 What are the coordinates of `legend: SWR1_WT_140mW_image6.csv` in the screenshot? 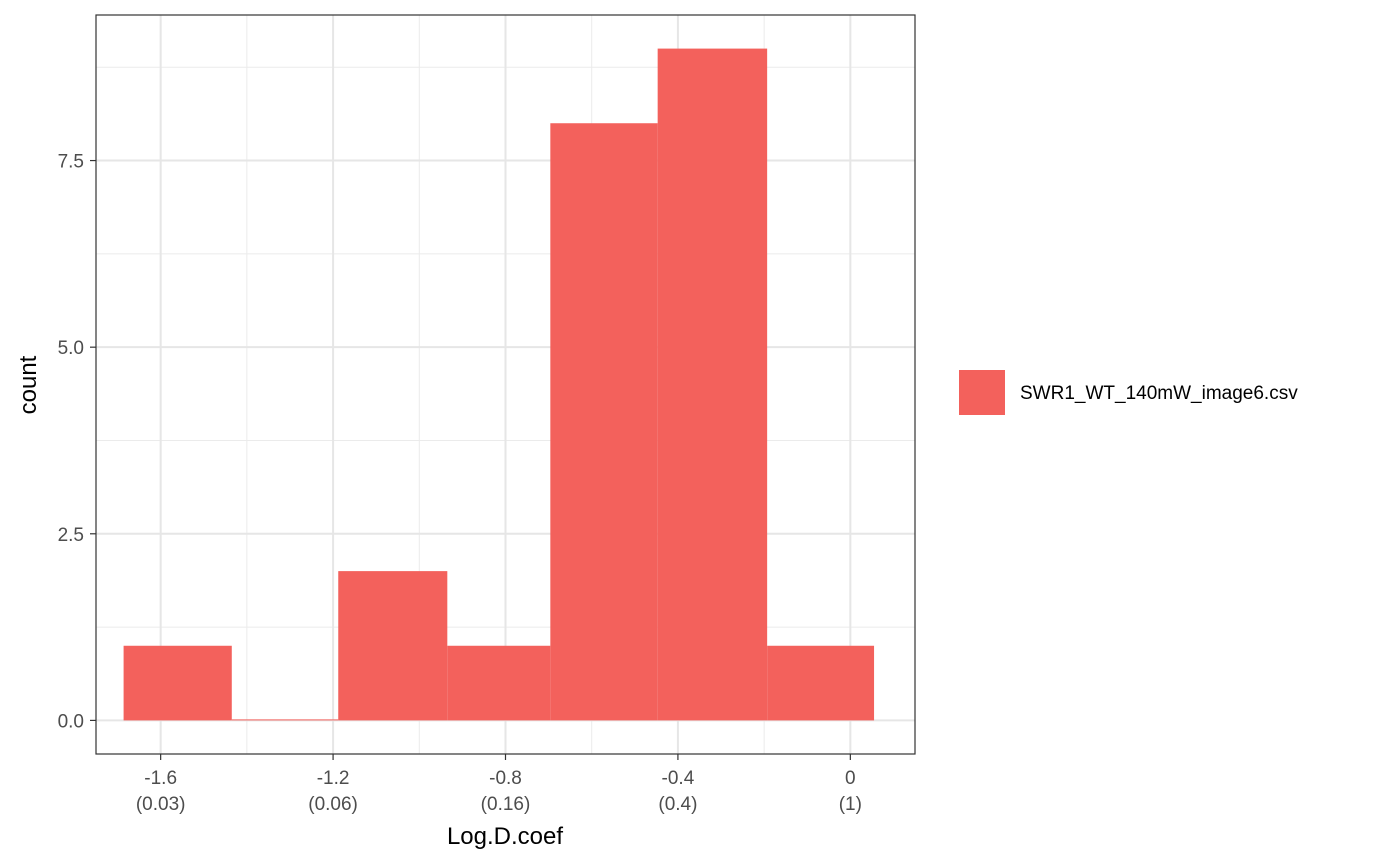 It's located at (1128, 392).